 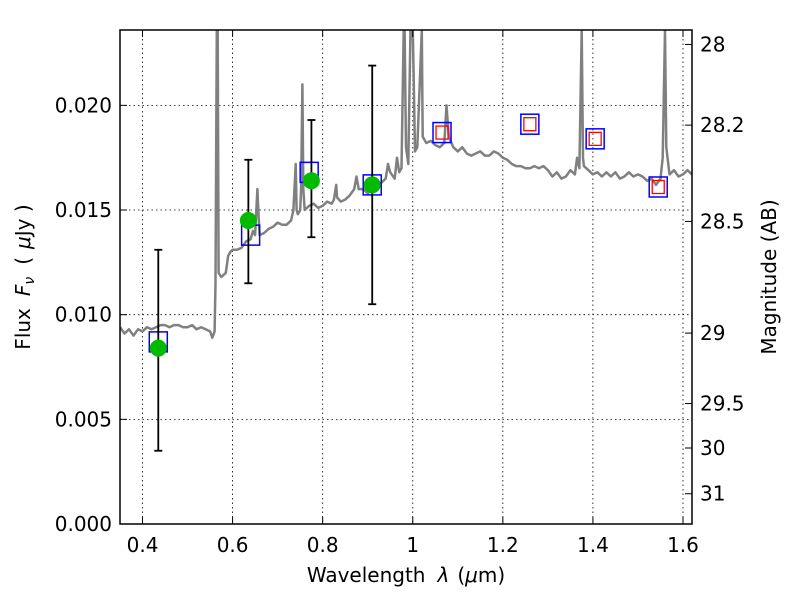 What do you see at coordinates (593, 545) in the screenshot?
I see `x-tick-label: 1.4` at bounding box center [593, 545].